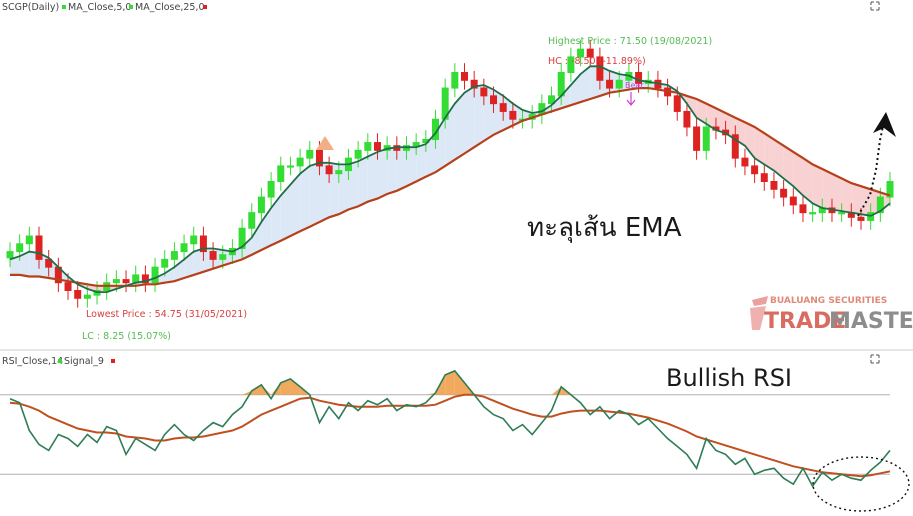  Describe the element at coordinates (30, 7) in the screenshot. I see `symbol-title: SCGP(Daily)` at that location.